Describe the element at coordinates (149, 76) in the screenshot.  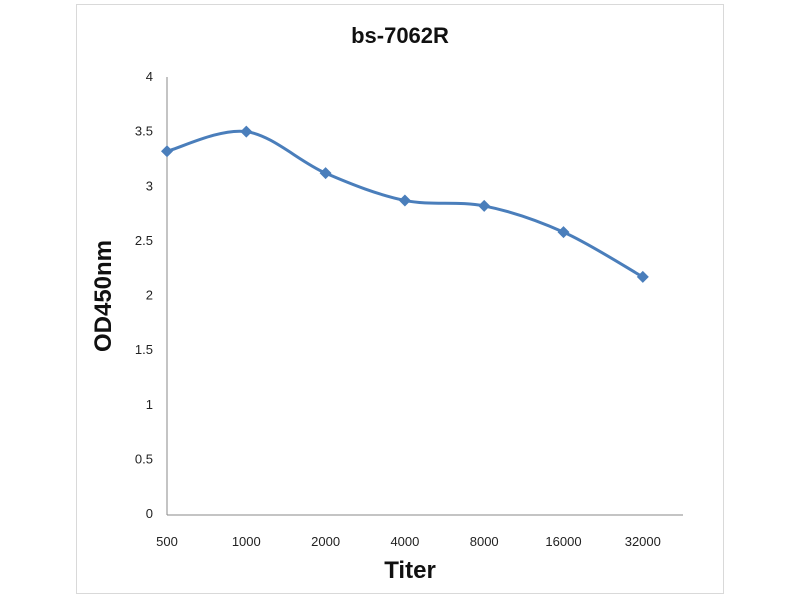
I see `y-tick-label: 4` at that location.